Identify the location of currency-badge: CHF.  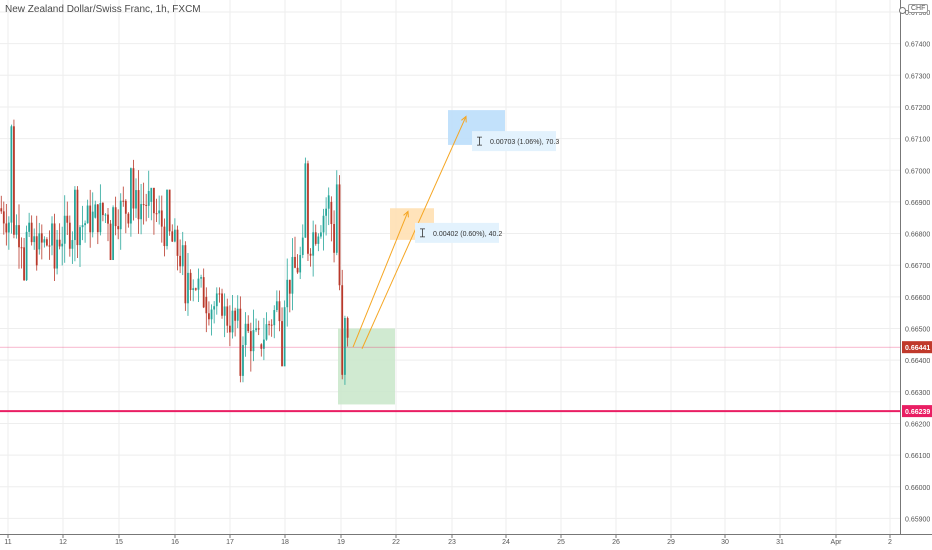
(918, 8).